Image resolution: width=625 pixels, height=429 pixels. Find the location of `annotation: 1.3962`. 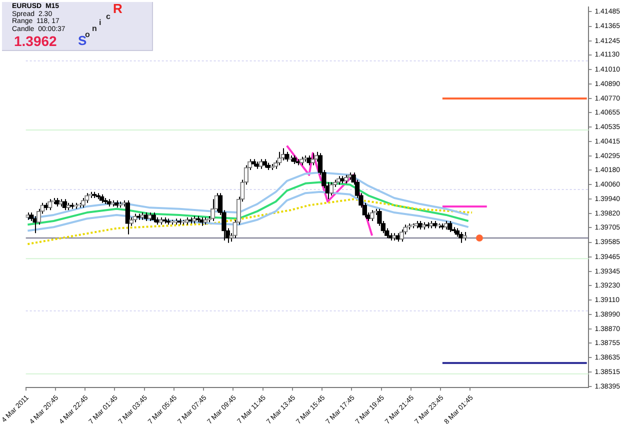

annotation: 1.3962 is located at coordinates (35, 41).